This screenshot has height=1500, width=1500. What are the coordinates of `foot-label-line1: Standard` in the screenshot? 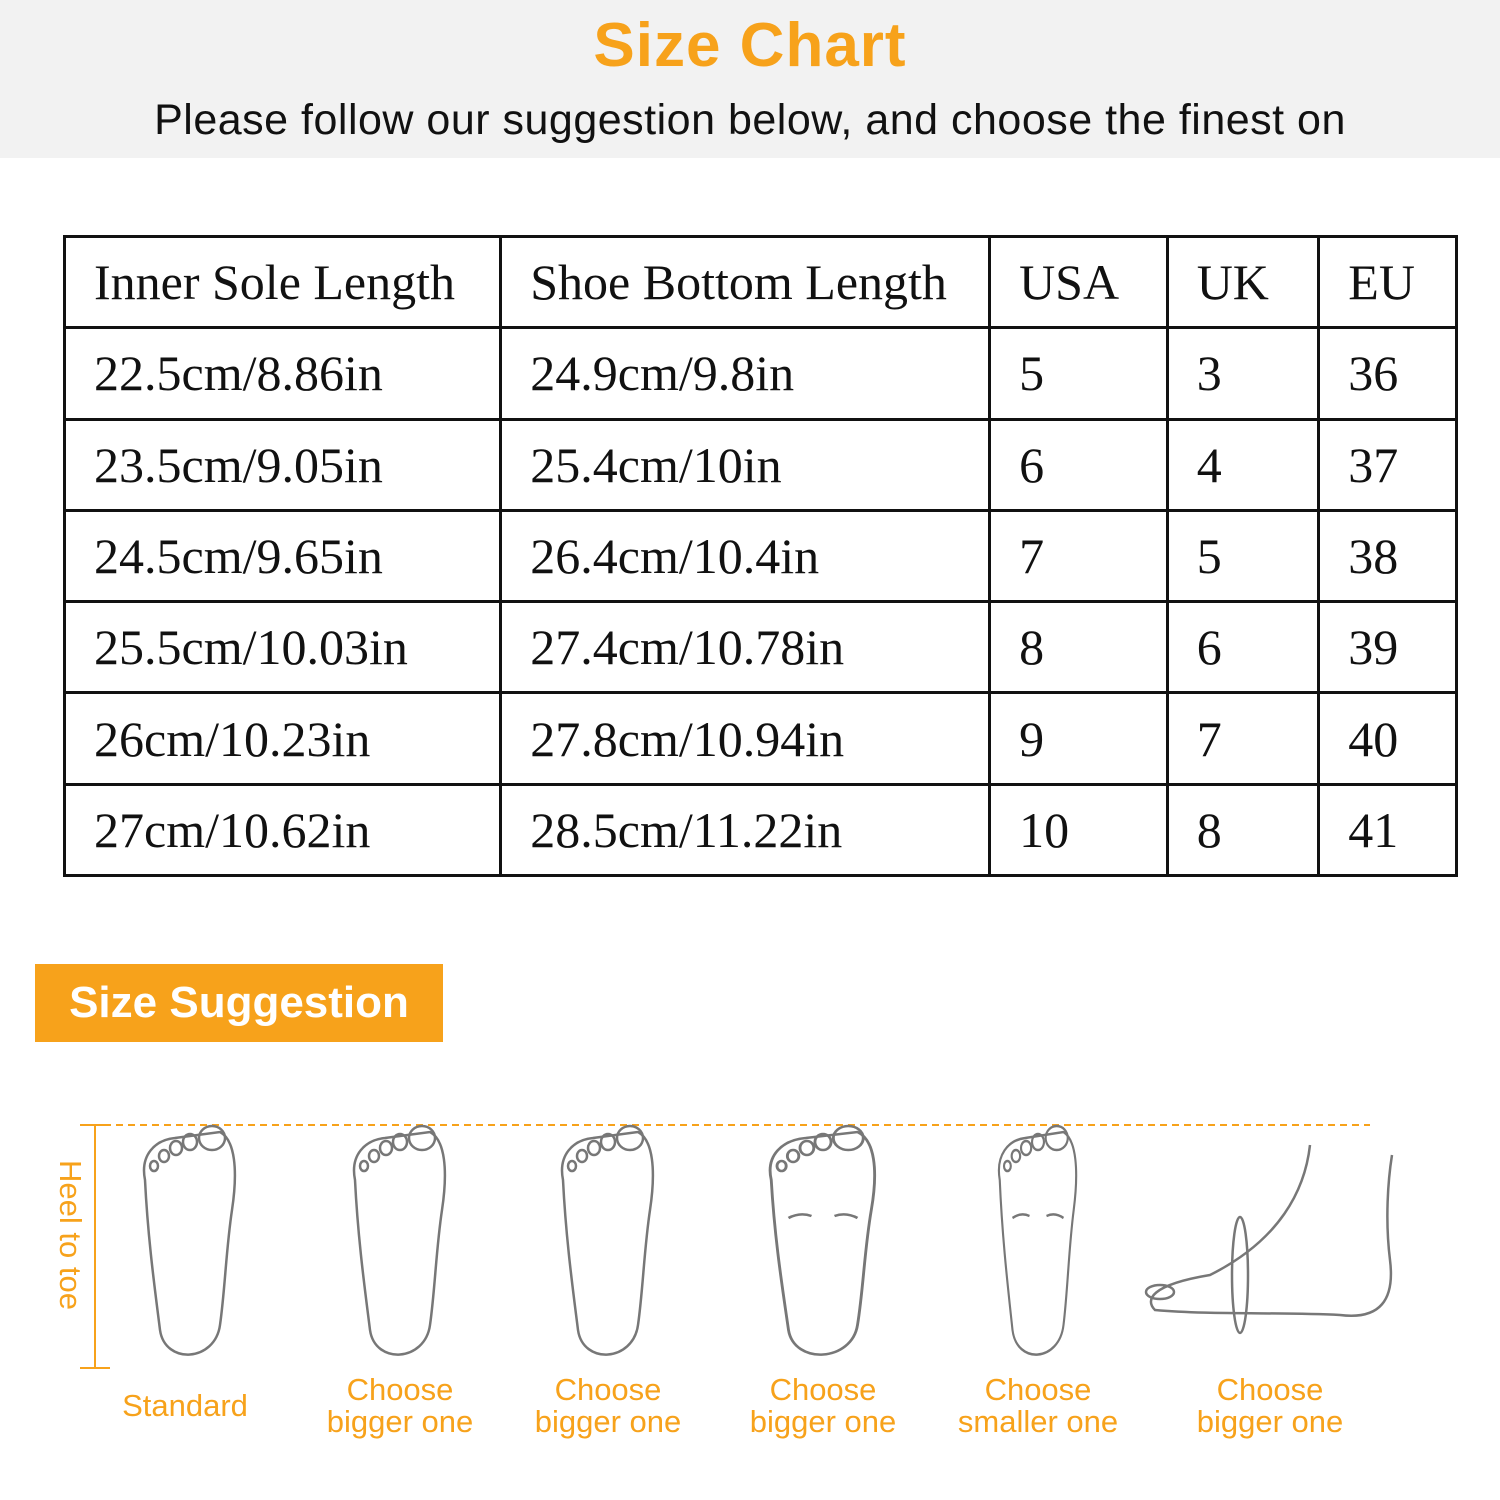 It's located at (185, 1405).